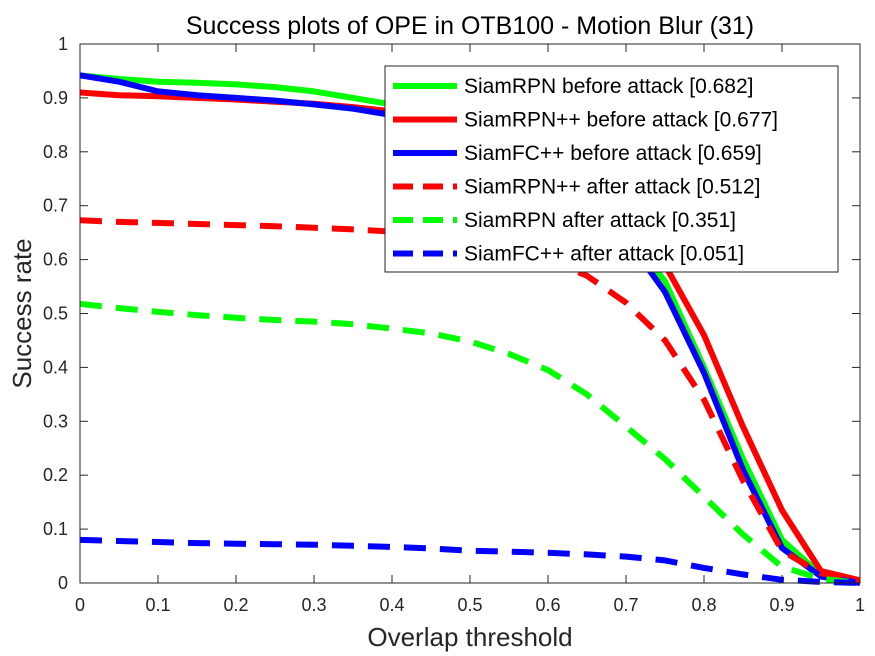 The width and height of the screenshot is (875, 656). Describe the element at coordinates (469, 605) in the screenshot. I see `x-tick-label: 0.5` at that location.